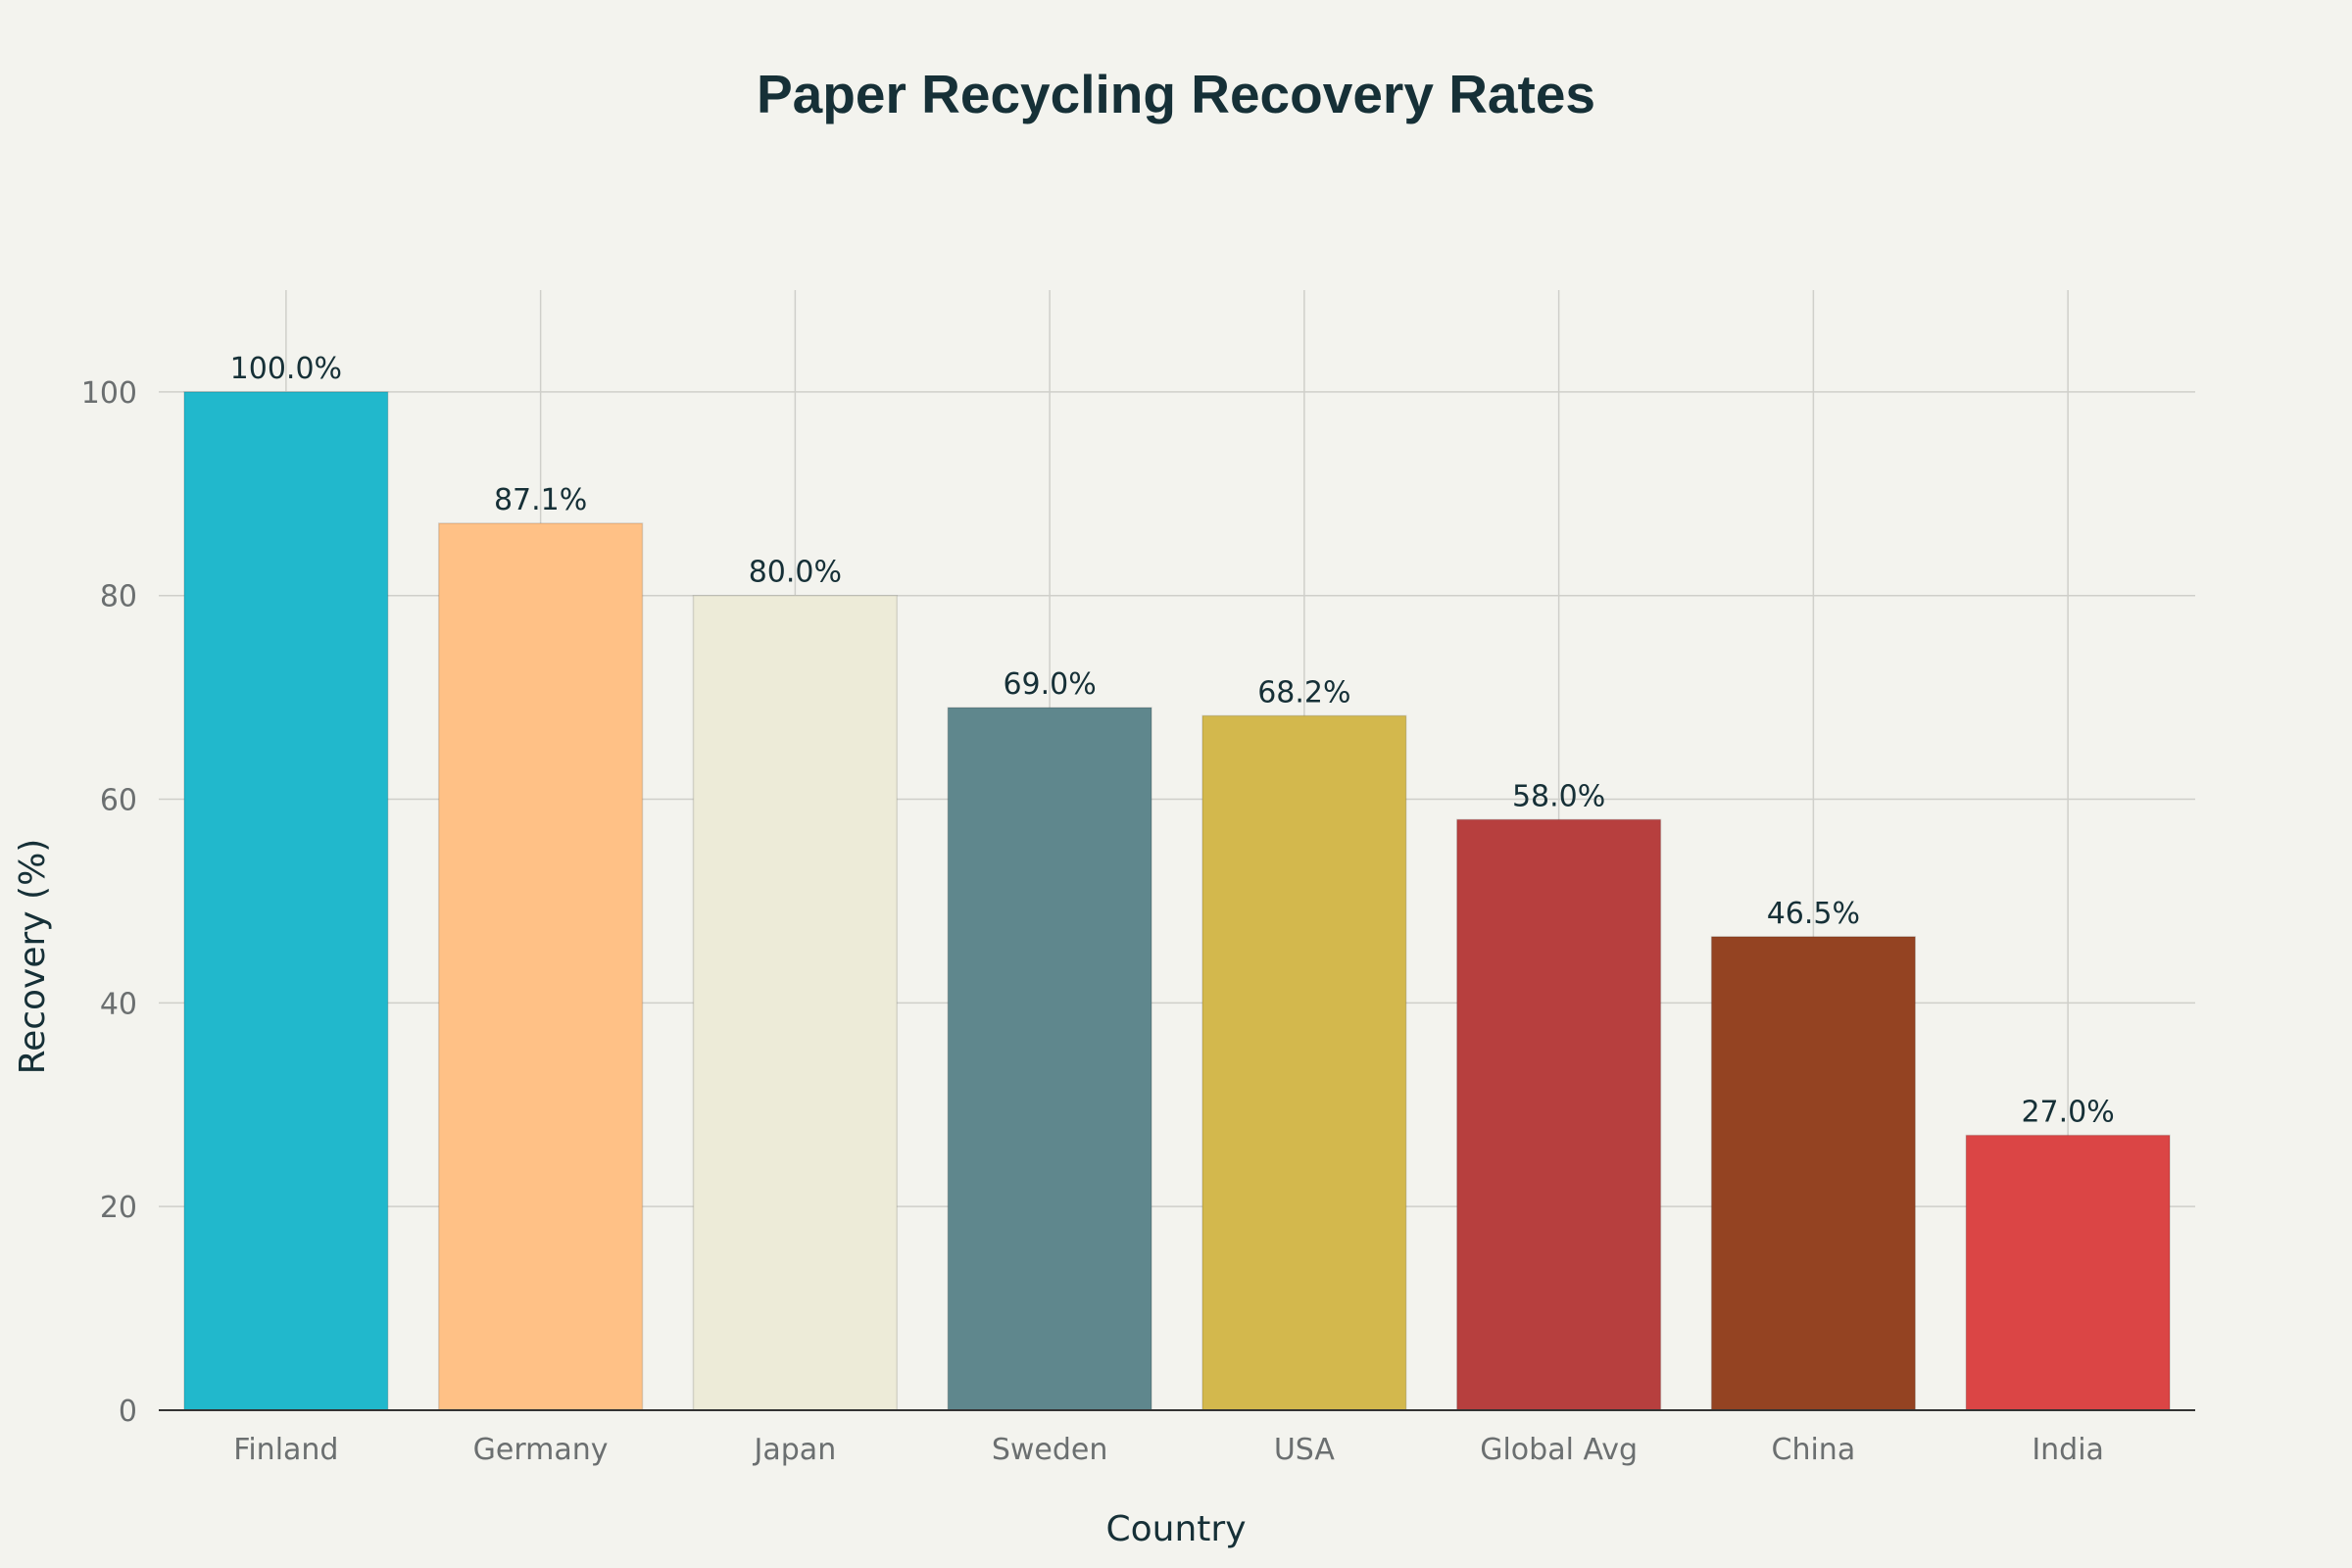 Image resolution: width=2352 pixels, height=1568 pixels. I want to click on y-tick-label: 60, so click(118, 801).